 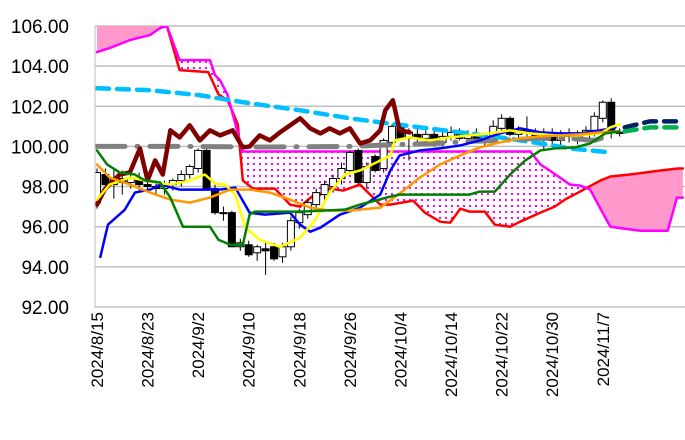 What do you see at coordinates (400, 350) in the screenshot?
I see `x-tick-label: 2024/10/4` at bounding box center [400, 350].